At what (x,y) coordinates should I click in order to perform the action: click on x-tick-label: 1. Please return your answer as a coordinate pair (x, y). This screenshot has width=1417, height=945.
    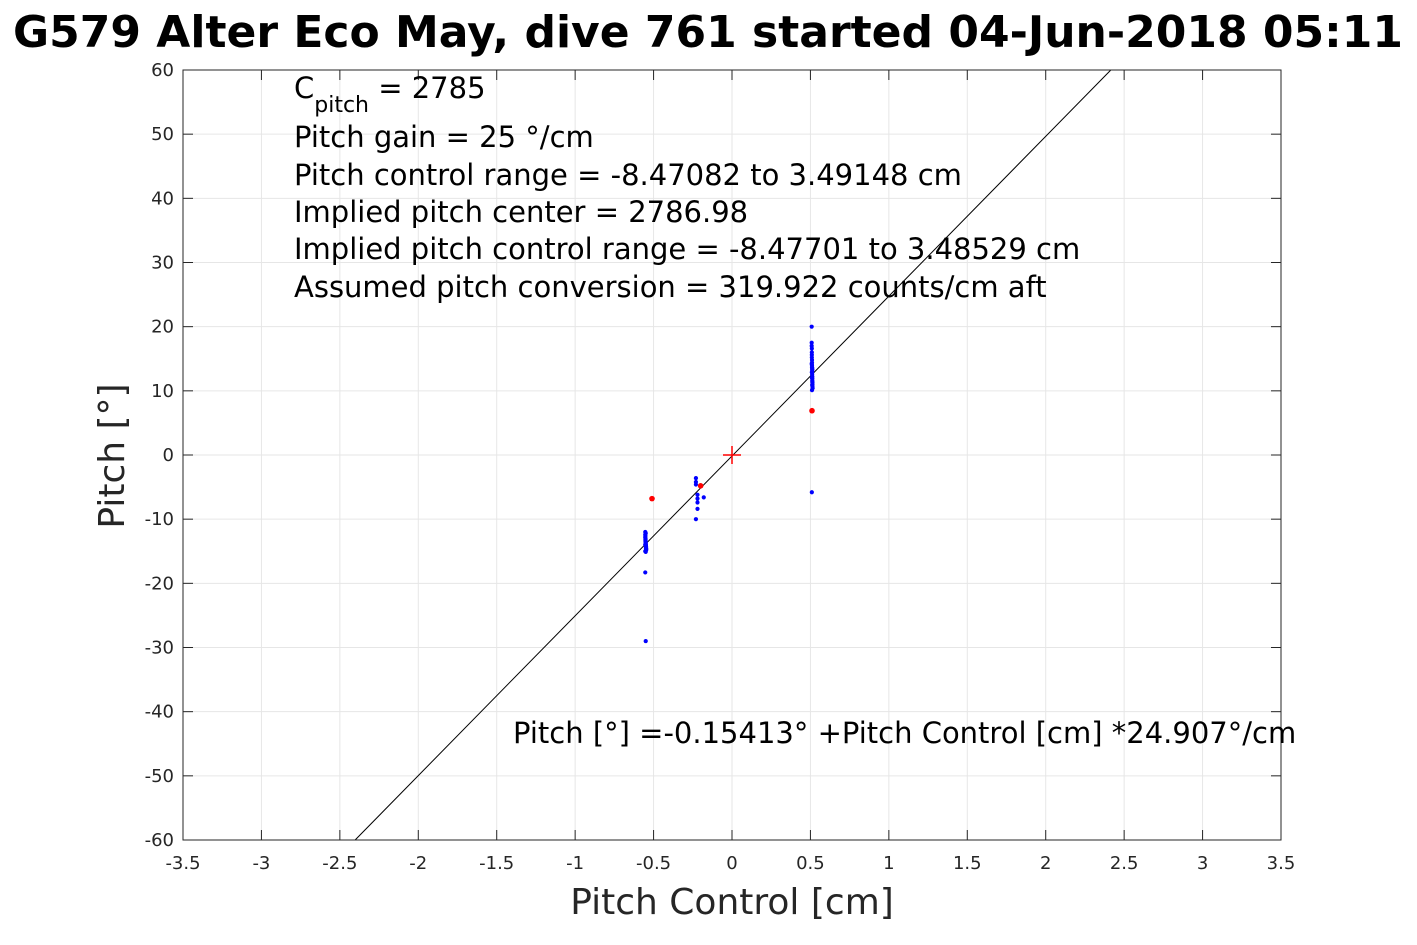
    Looking at the image, I should click on (888, 863).